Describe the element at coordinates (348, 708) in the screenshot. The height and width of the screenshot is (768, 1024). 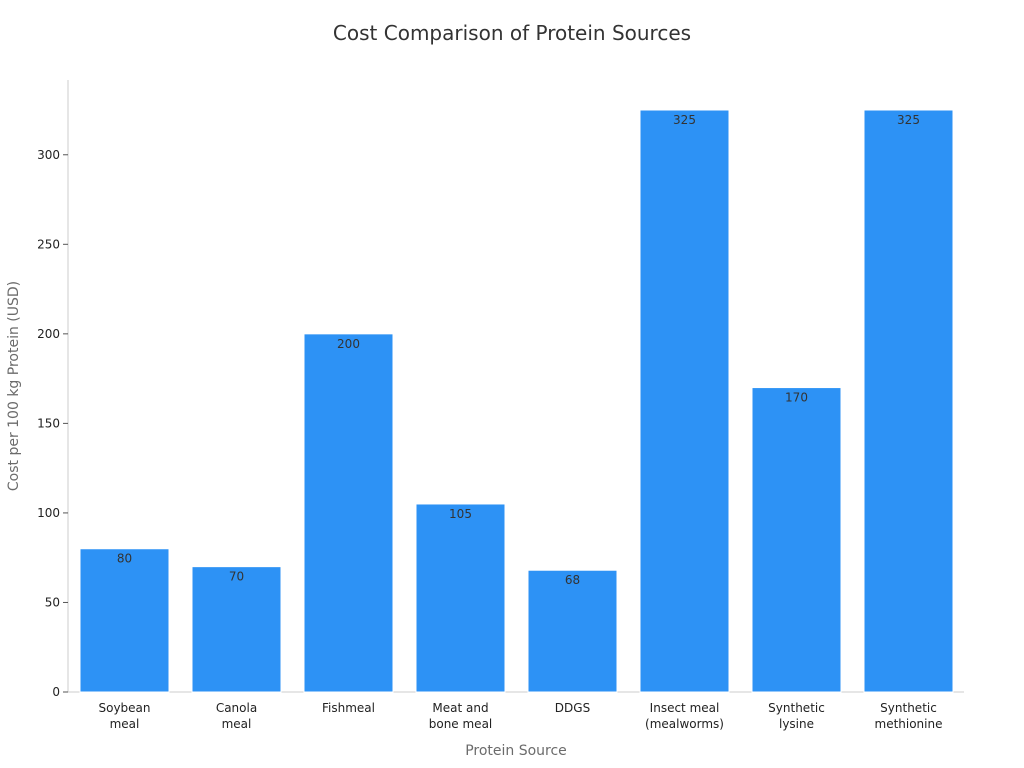
I see `x-tick-label-2: Fishmeal` at that location.